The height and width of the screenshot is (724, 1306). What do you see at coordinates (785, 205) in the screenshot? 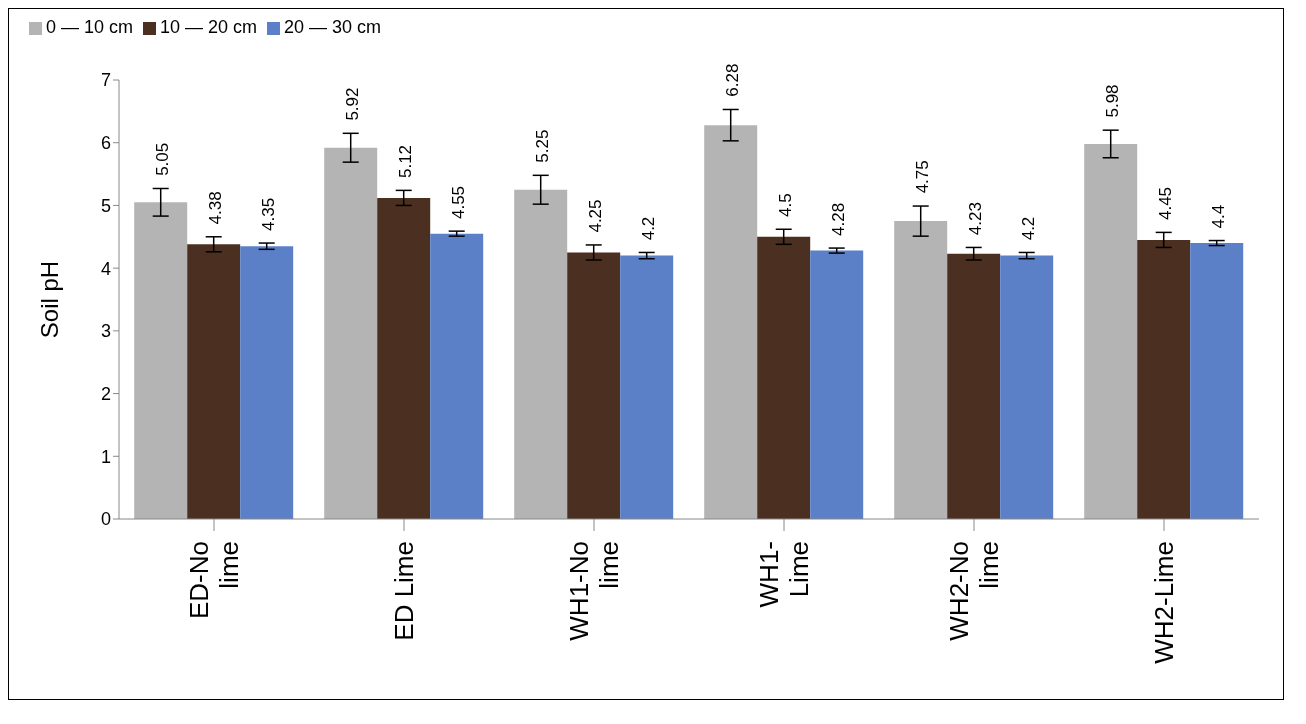
I see `data-label: 4.5` at bounding box center [785, 205].